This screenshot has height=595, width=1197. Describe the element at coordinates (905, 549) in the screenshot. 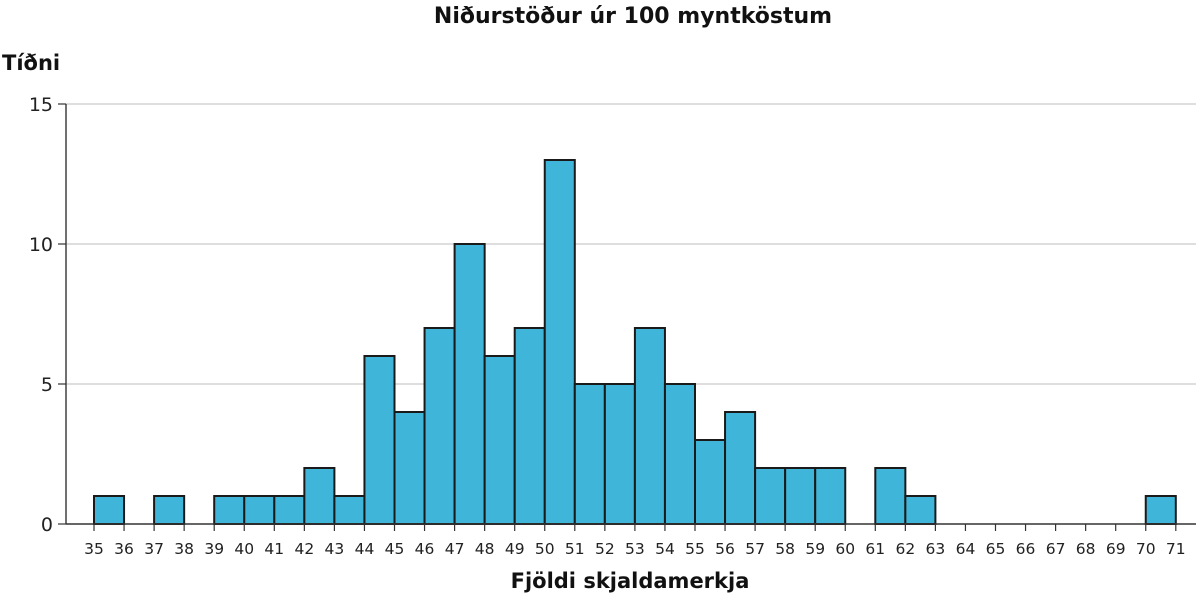

I see `x-tick-label: 62` at that location.